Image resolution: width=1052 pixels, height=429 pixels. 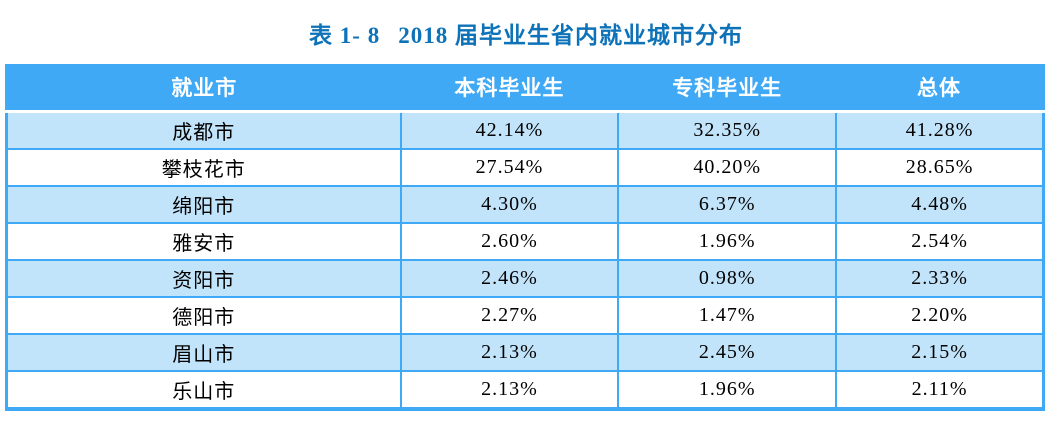 I want to click on header-undergrad: 本科毕业生, so click(x=509, y=88).